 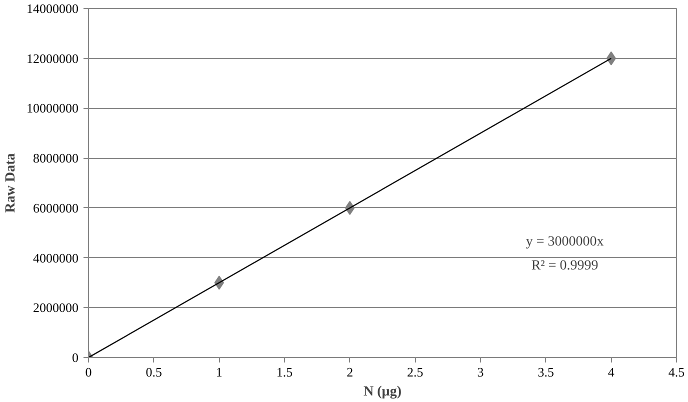 What do you see at coordinates (11, 183) in the screenshot?
I see `y-axis-title: Raw Data` at bounding box center [11, 183].